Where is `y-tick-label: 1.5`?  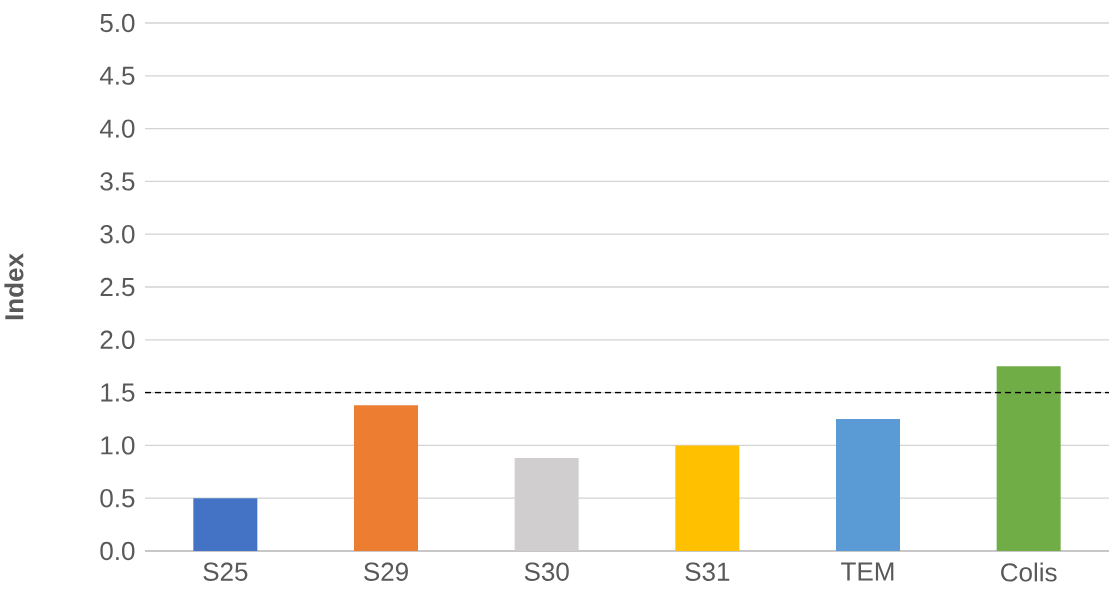
y-tick-label: 1.5 is located at coordinates (118, 392).